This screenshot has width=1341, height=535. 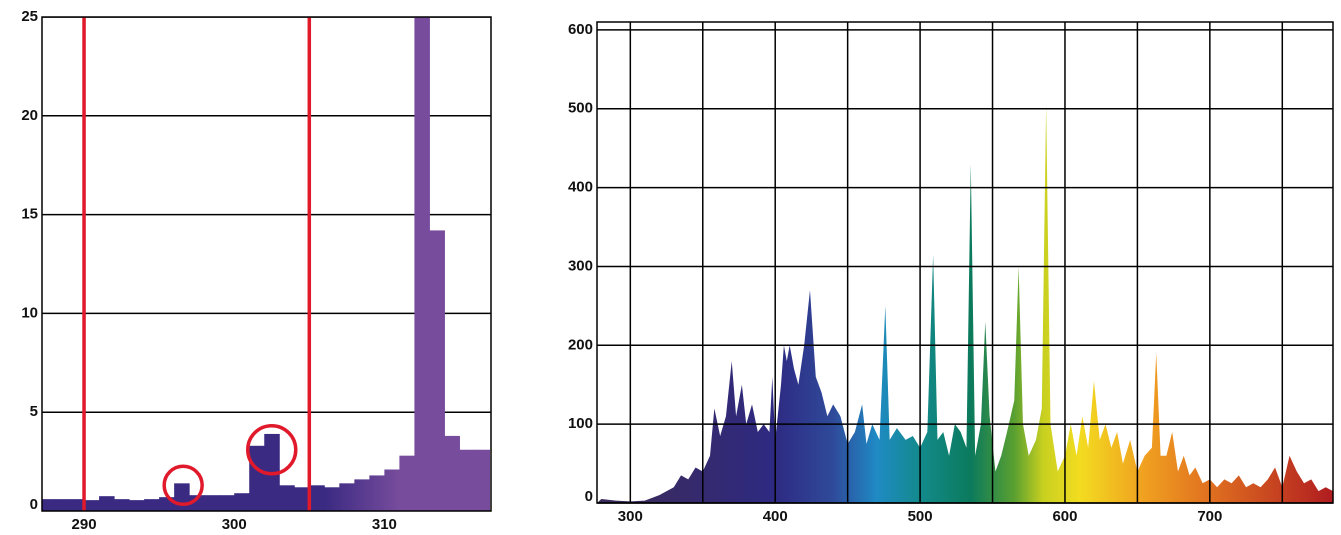 What do you see at coordinates (1209, 516) in the screenshot?
I see `x-tick-label: 700` at bounding box center [1209, 516].